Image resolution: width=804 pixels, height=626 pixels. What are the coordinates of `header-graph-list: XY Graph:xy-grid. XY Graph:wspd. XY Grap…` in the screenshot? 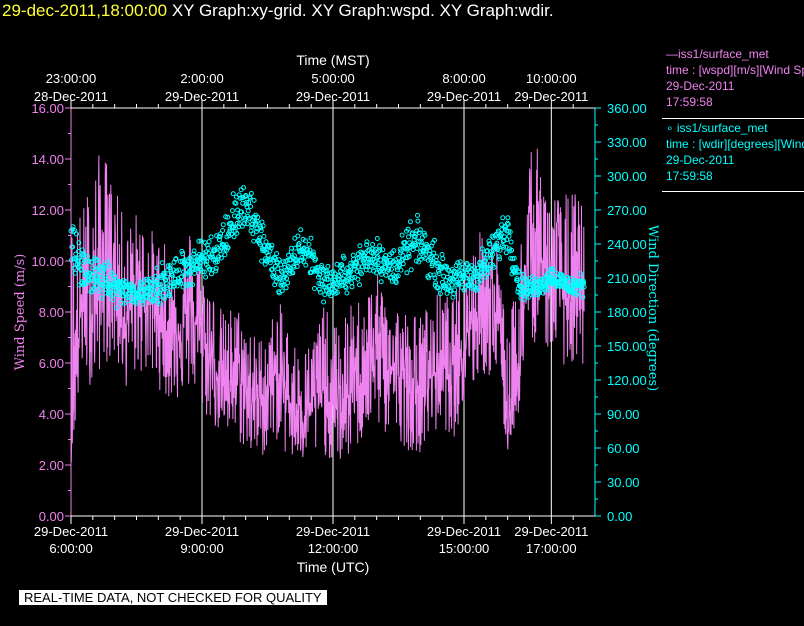 It's located at (362, 10).